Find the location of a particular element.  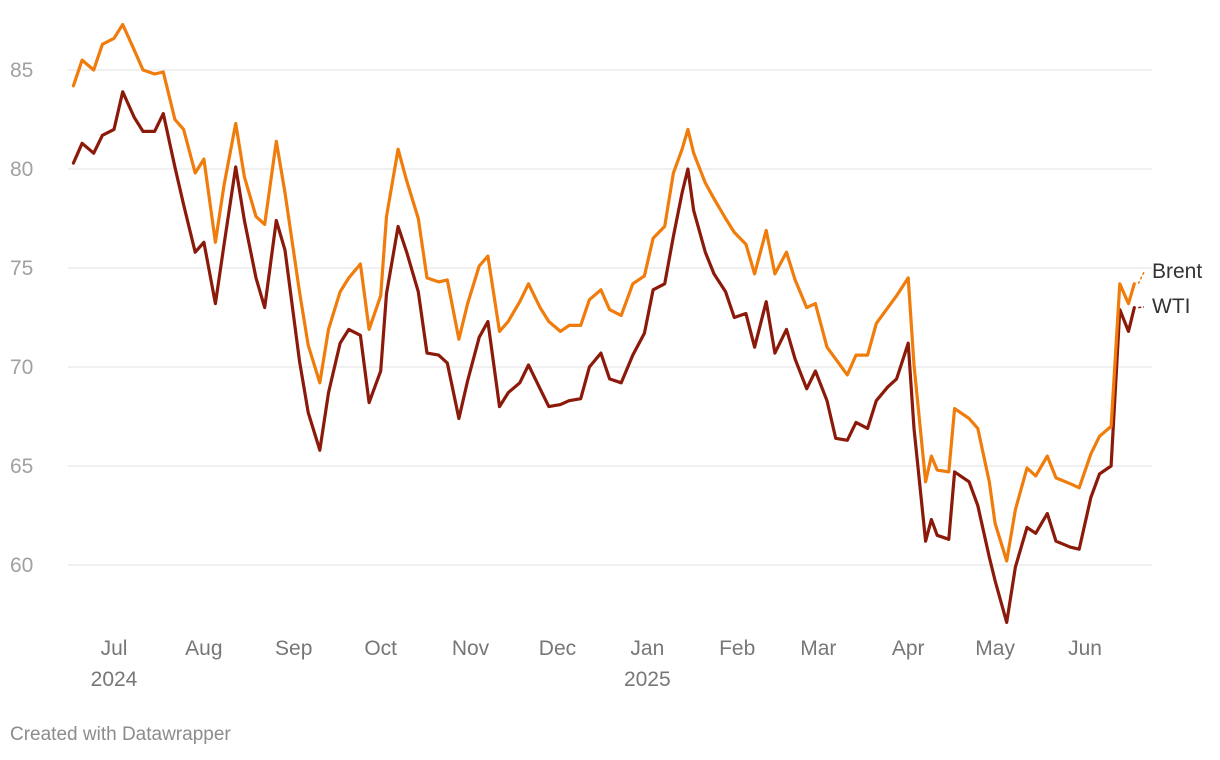

y-tick-label: 80 is located at coordinates (21, 169).